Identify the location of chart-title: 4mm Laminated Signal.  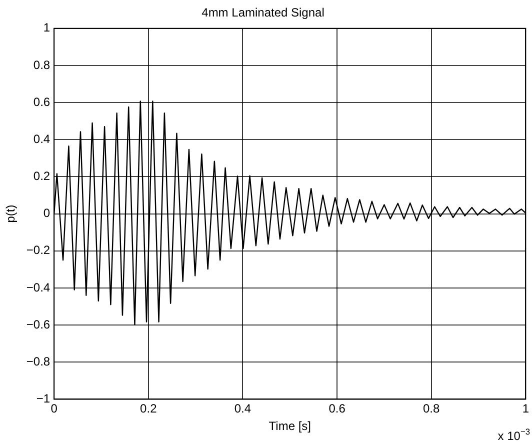
(263, 13).